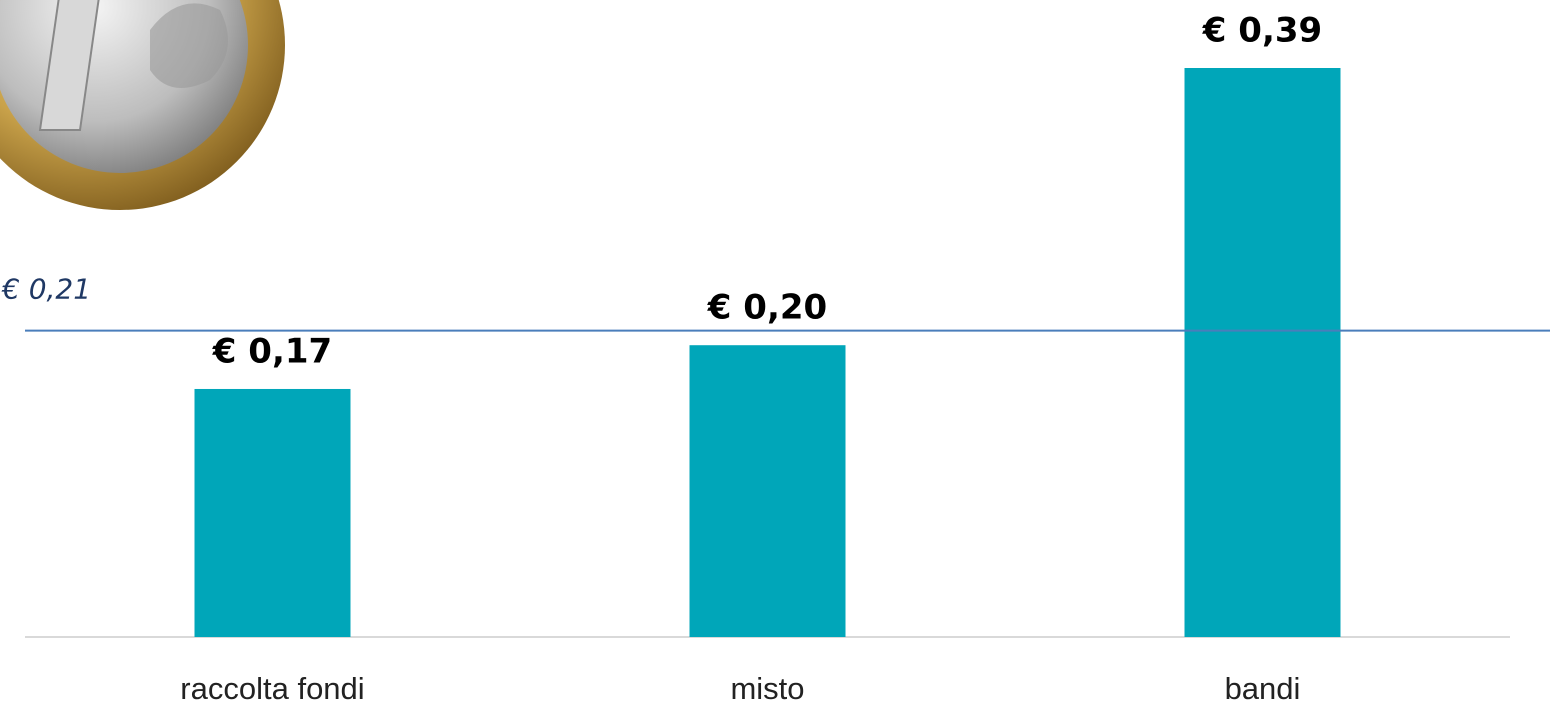 The width and height of the screenshot is (1550, 713). Describe the element at coordinates (46, 289) in the screenshot. I see `reference-label: € 0,21` at that location.